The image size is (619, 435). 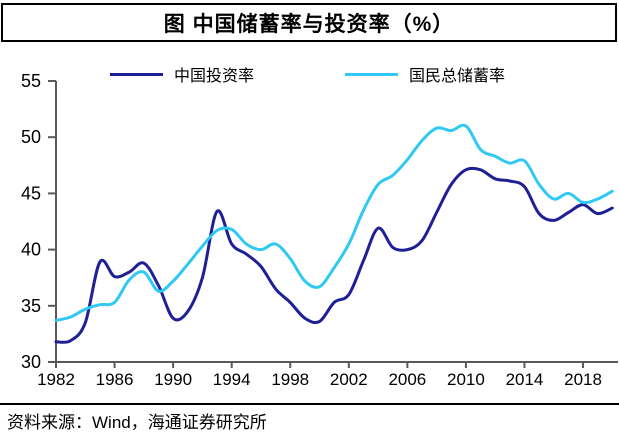 What do you see at coordinates (232, 379) in the screenshot?
I see `x-tick-label: 1994` at bounding box center [232, 379].